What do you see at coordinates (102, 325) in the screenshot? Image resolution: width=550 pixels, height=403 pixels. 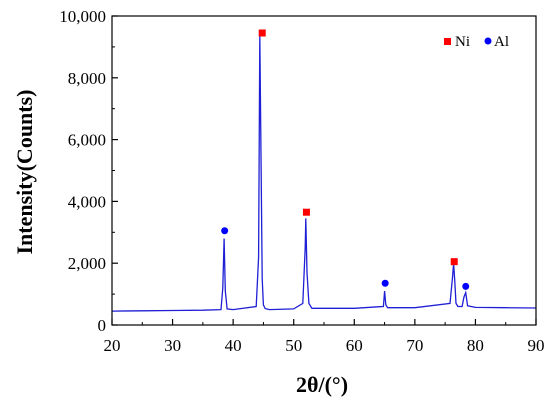 I see `y-tick-label-0: 0` at bounding box center [102, 325].